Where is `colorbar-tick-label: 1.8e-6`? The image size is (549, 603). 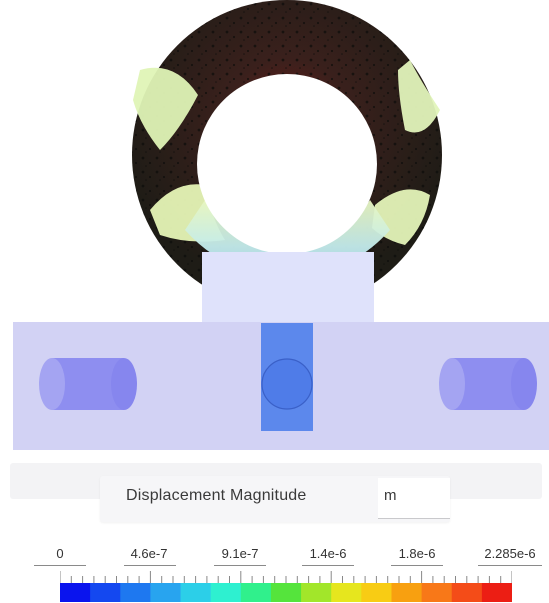
colorbar-tick-label: 1.8e-6 is located at coordinates (417, 553).